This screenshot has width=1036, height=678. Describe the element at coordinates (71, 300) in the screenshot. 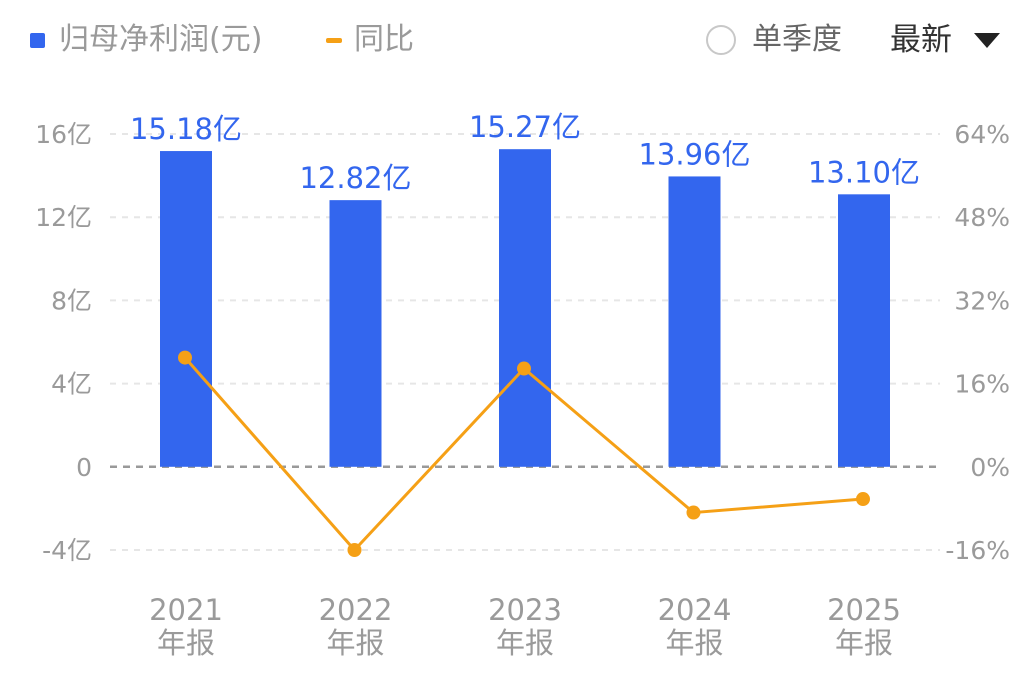

I see `left-tick-label: 8亿` at that location.